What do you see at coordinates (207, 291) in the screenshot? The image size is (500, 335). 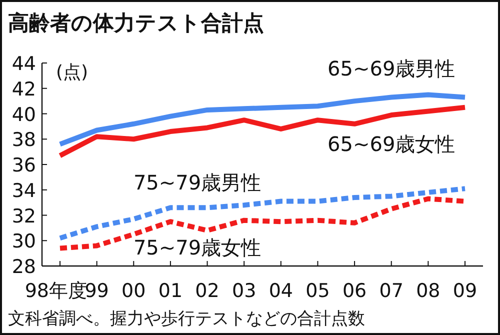 I see `x-tick-label: 02` at bounding box center [207, 291].